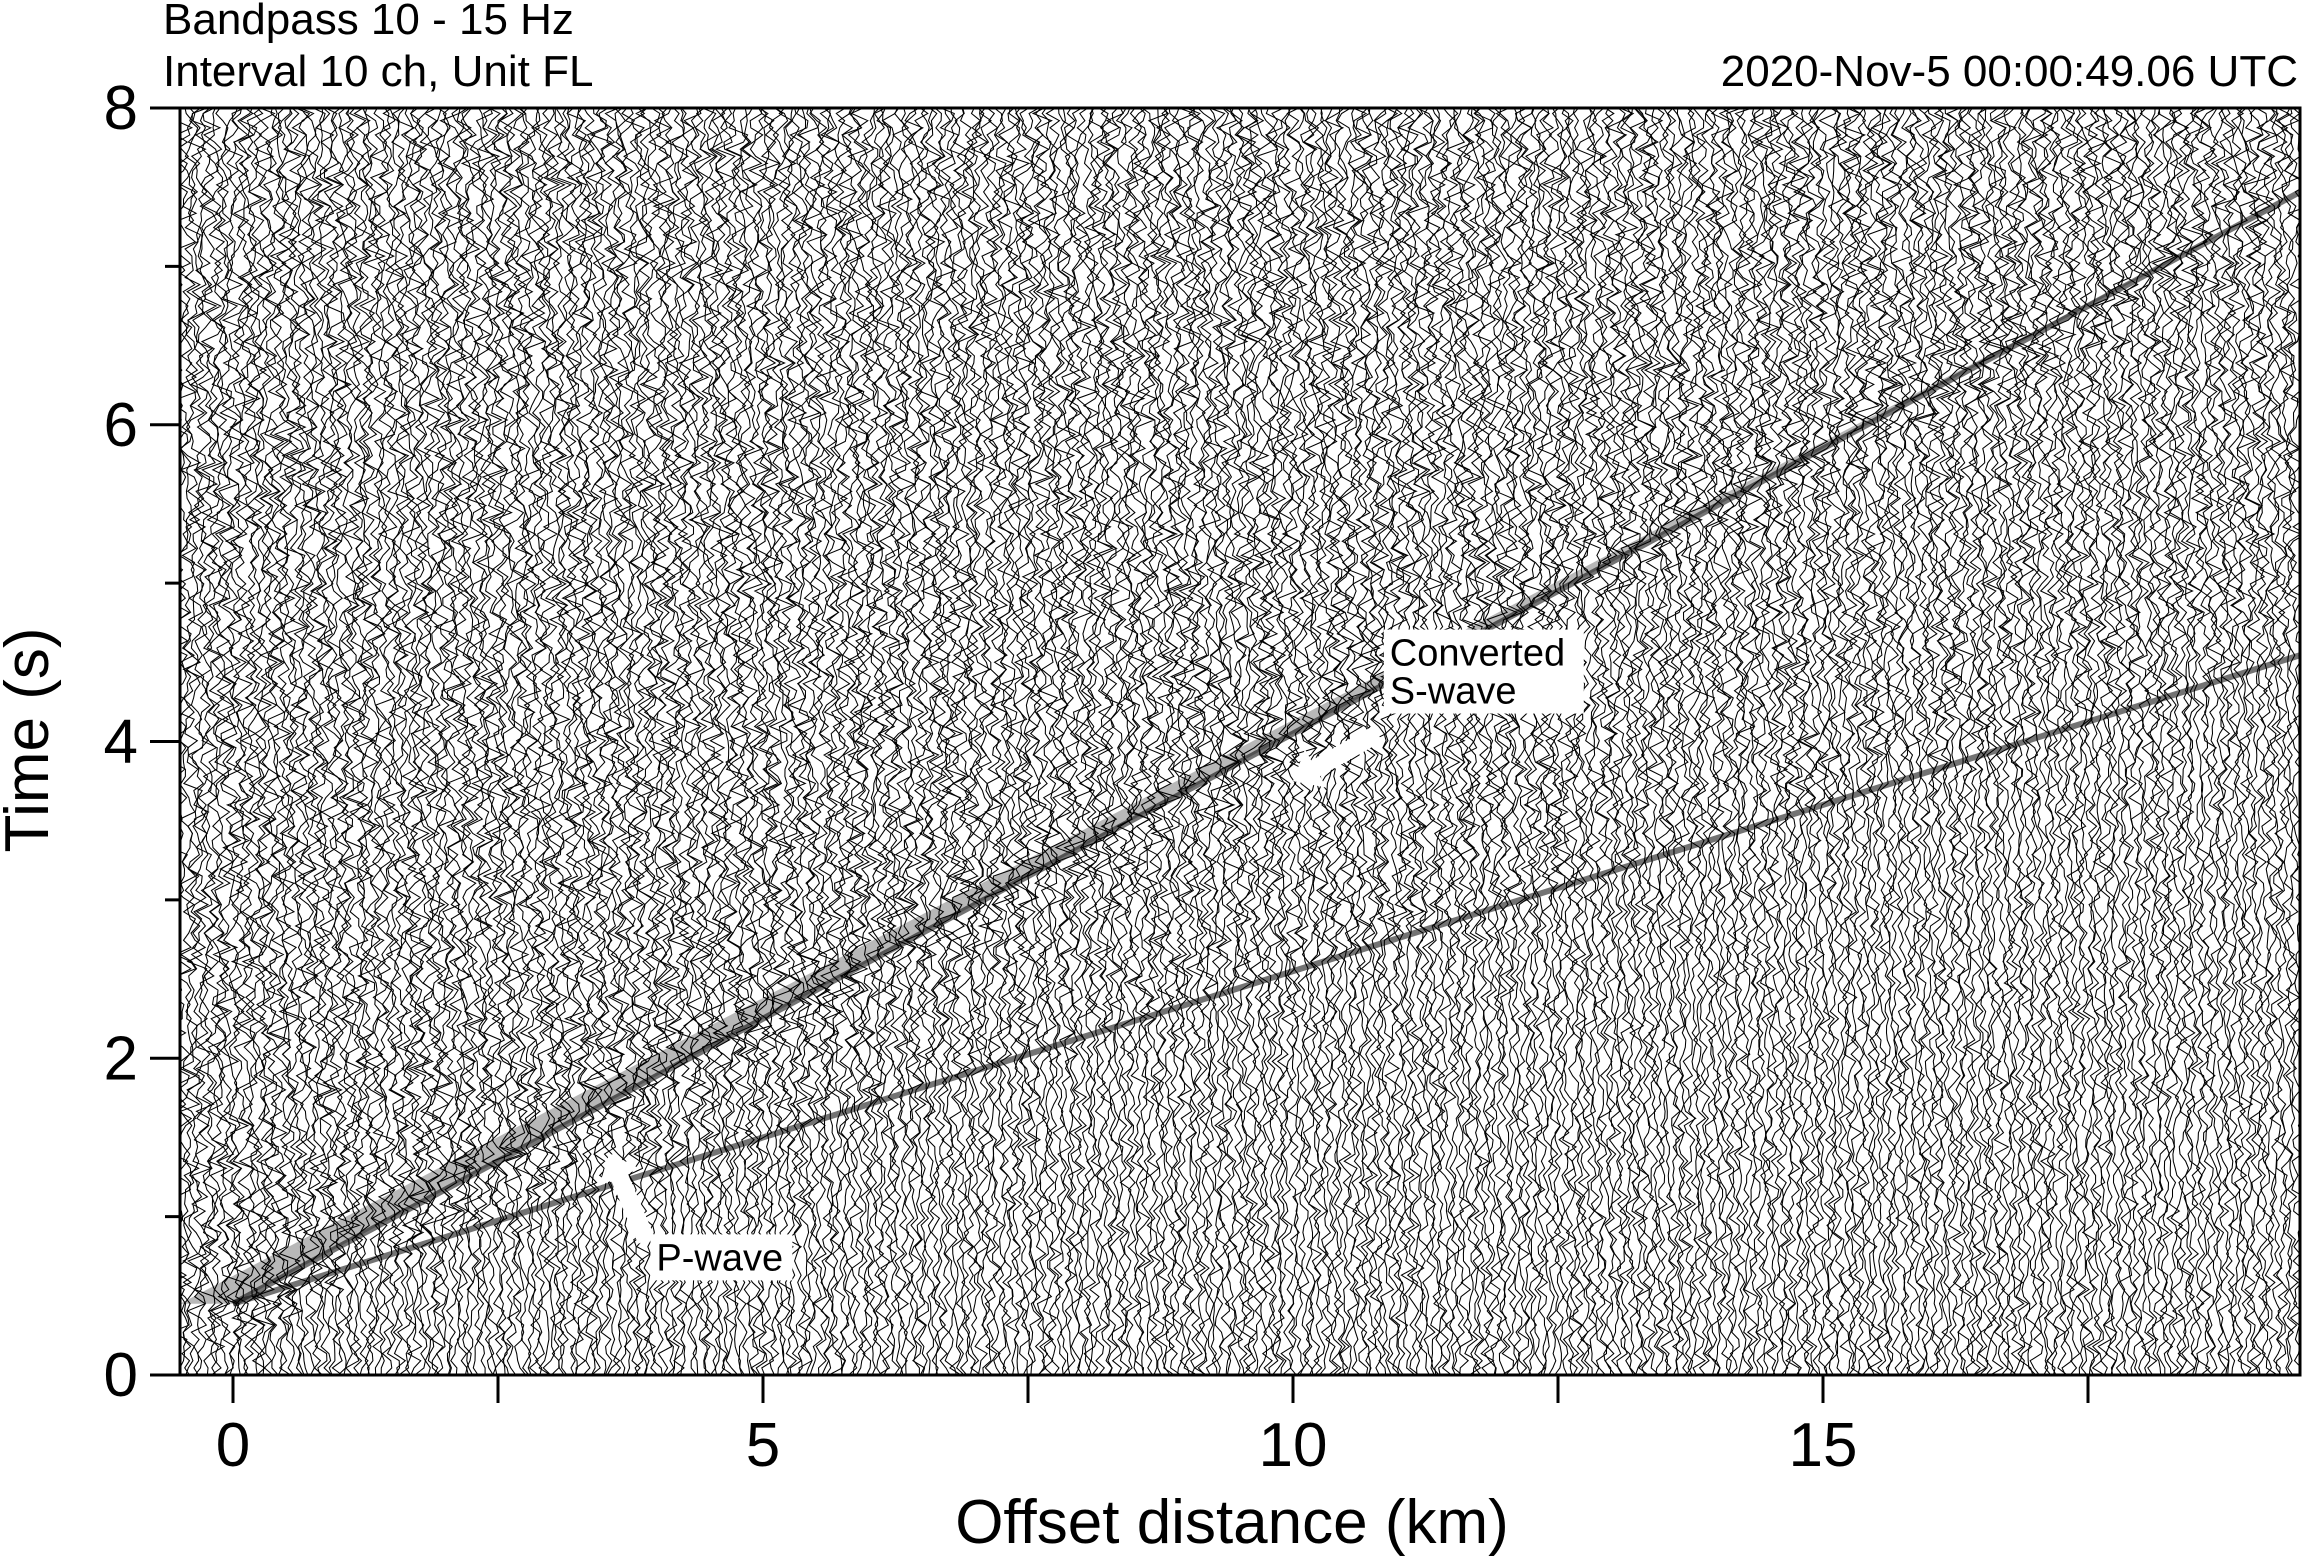 The height and width of the screenshot is (1565, 2303). I want to click on y-tick-label: 0, so click(121, 1375).